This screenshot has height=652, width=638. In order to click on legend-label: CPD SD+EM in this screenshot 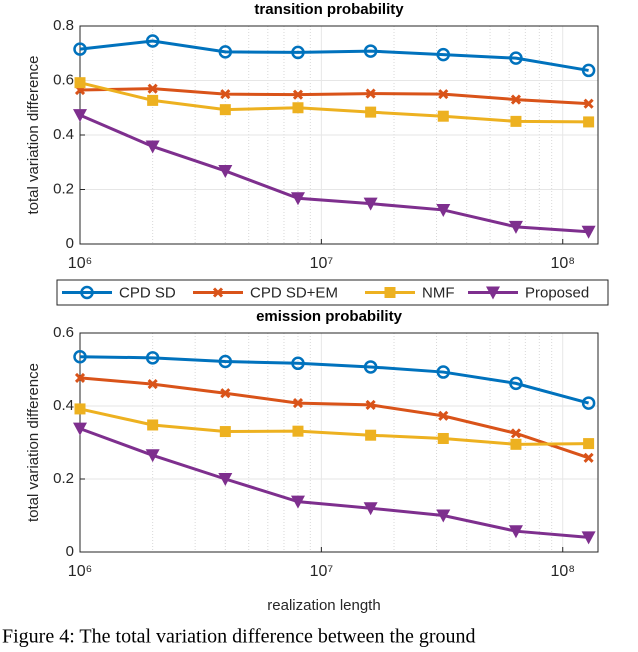, I will do `click(294, 292)`.